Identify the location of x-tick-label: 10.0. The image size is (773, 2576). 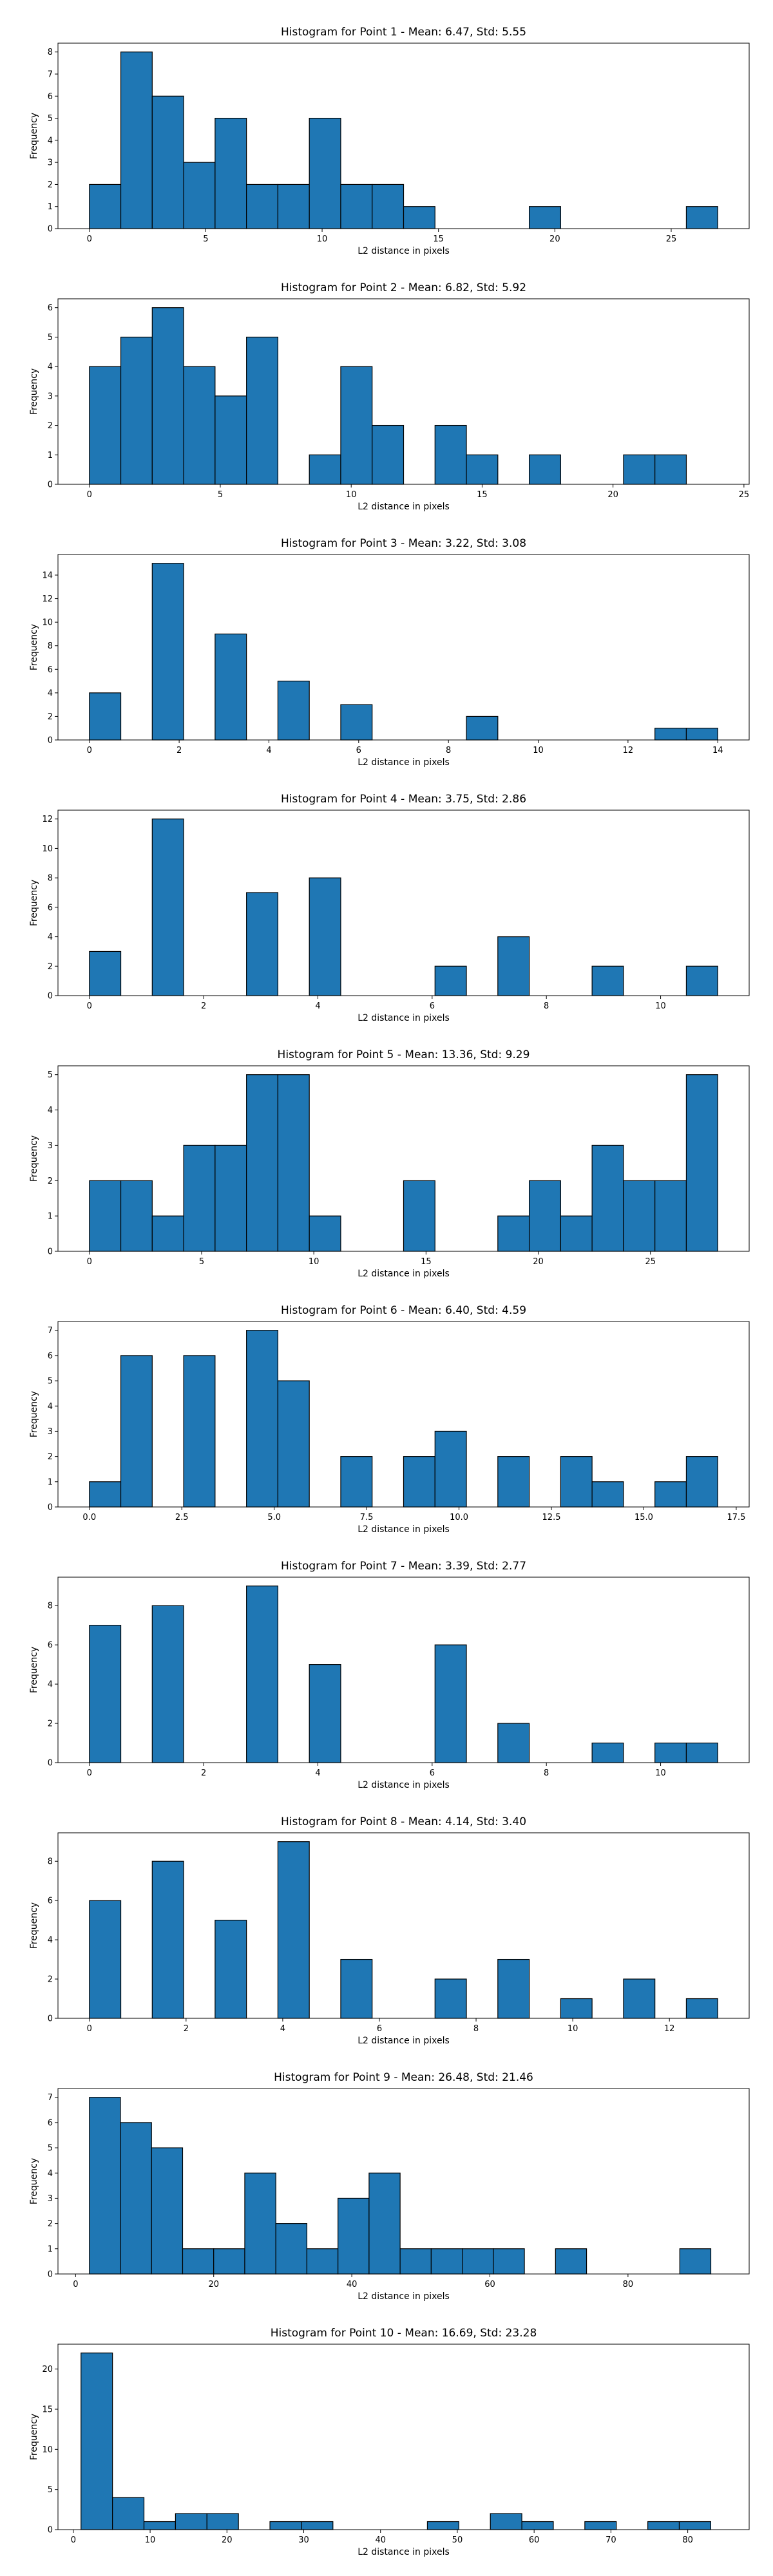
(459, 1517).